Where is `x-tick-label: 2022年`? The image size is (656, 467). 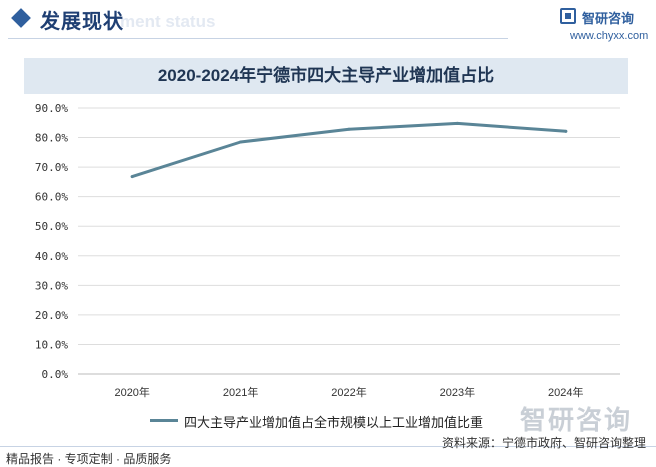
x-tick-label: 2022年 is located at coordinates (348, 392).